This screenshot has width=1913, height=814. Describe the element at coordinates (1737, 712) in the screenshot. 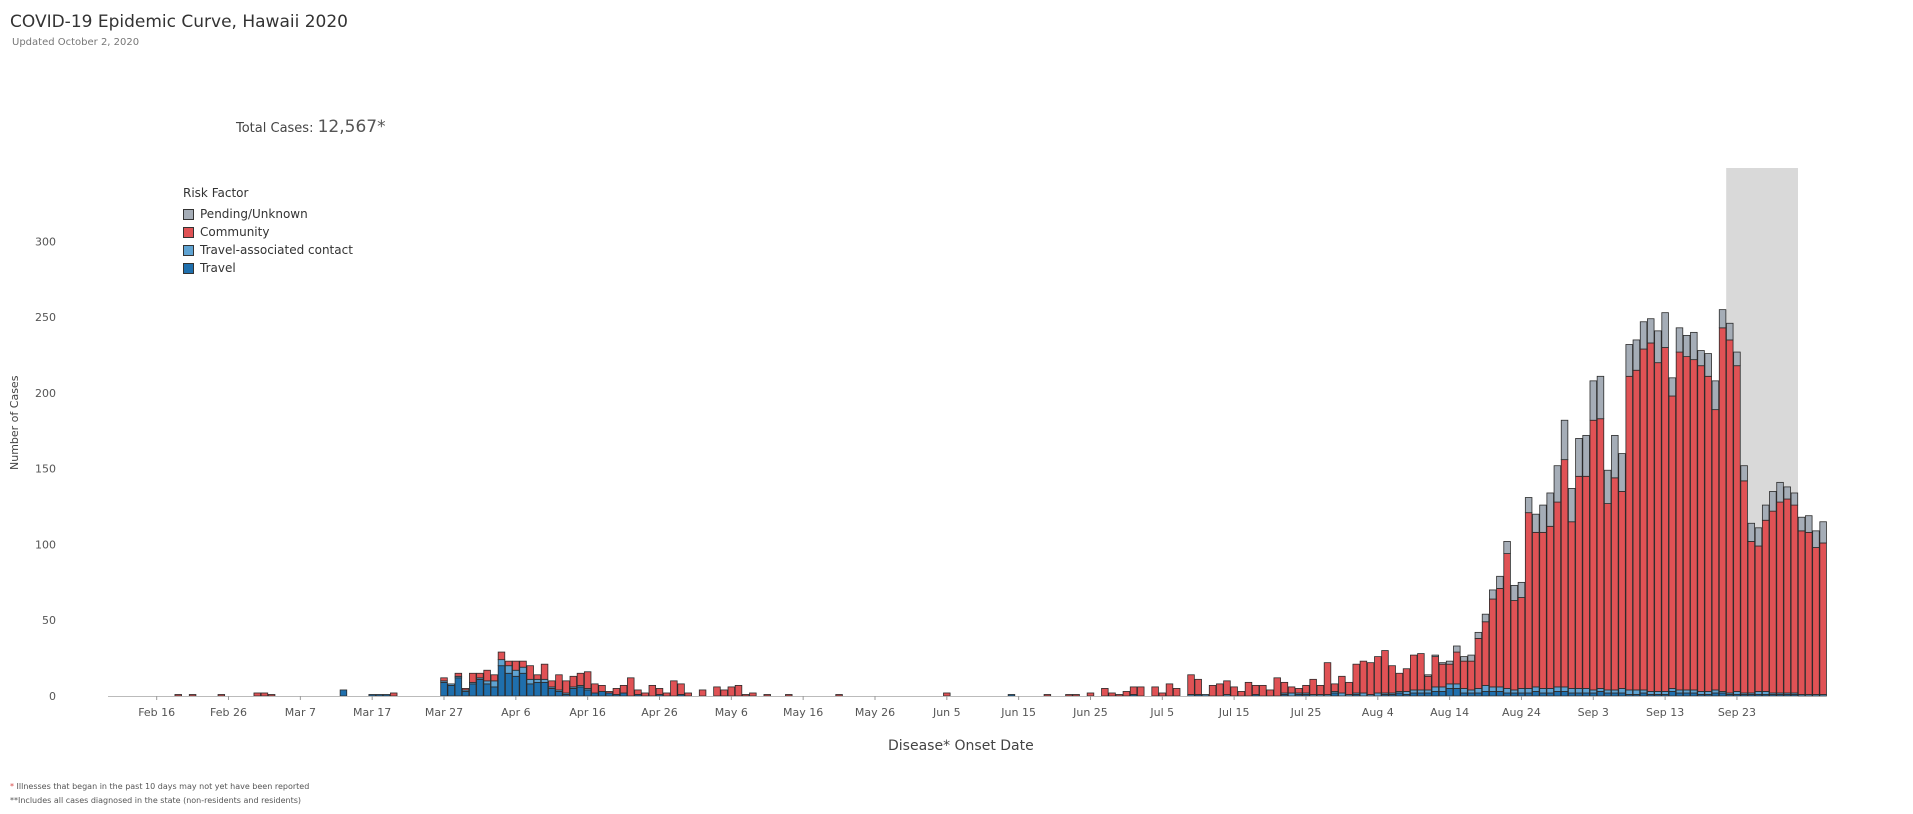

I see `x-tick-label: Sep 23` at that location.